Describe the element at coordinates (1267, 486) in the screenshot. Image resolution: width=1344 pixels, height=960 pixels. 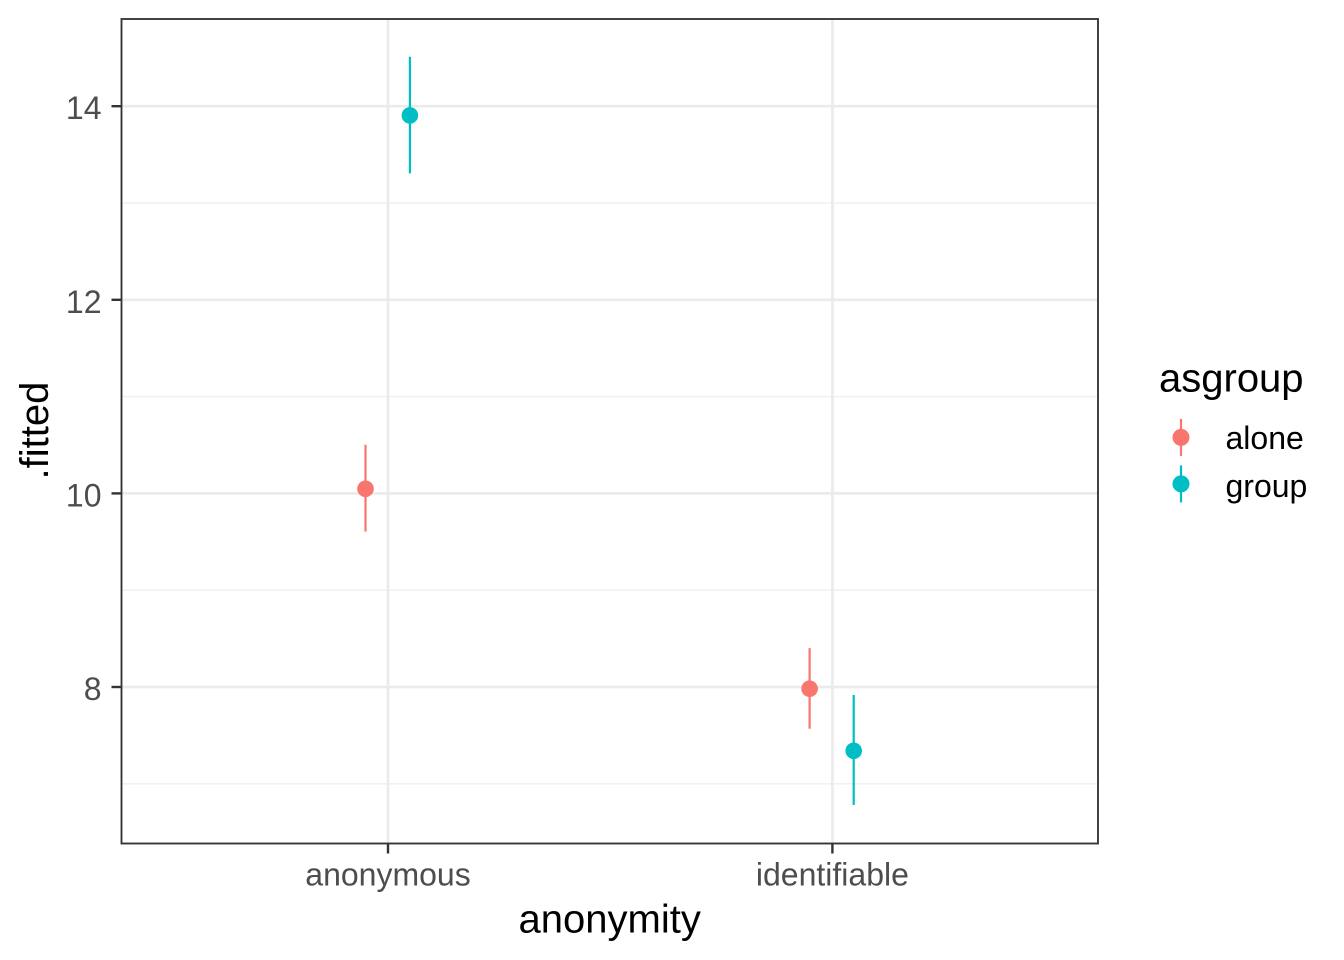
I see `svg-text: group` at that location.